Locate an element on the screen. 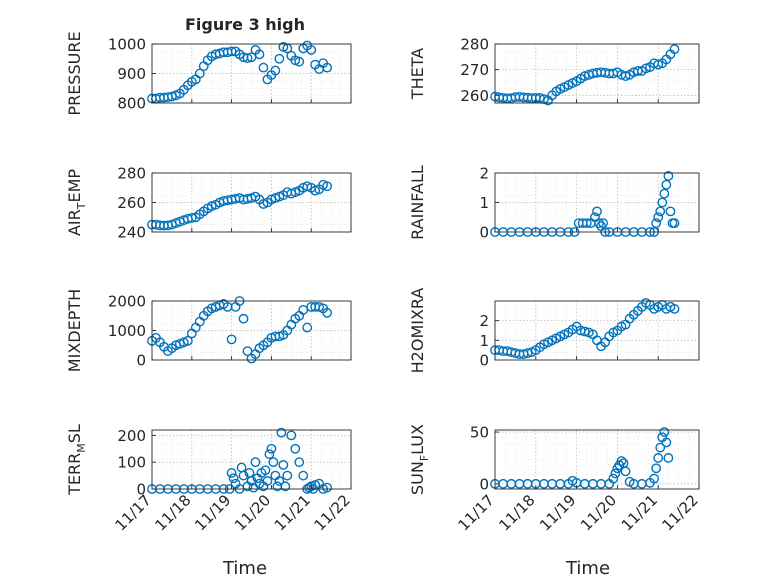  y-label-subscript: F is located at coordinates (424, 458).